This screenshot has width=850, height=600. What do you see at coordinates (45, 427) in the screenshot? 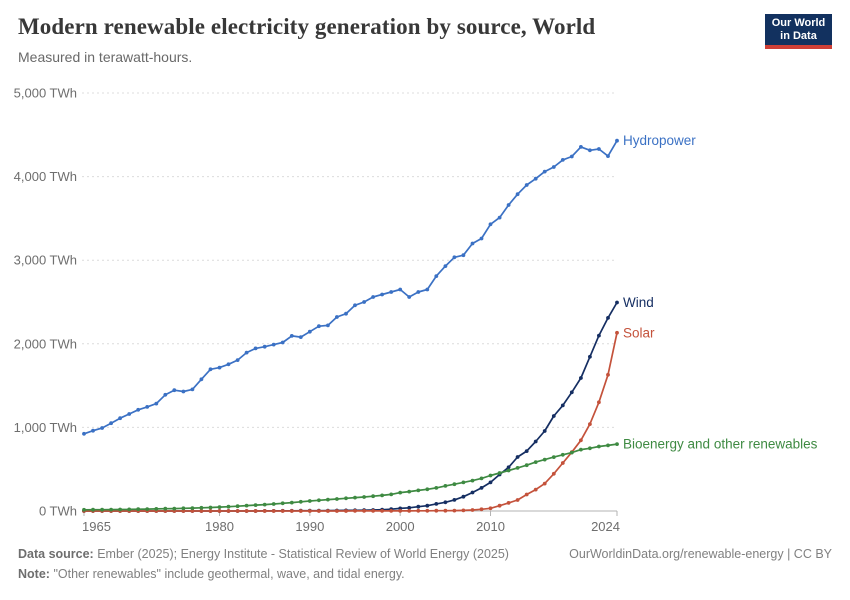
I see `y-axis-tick-label: 1,000 TWh` at bounding box center [45, 427].